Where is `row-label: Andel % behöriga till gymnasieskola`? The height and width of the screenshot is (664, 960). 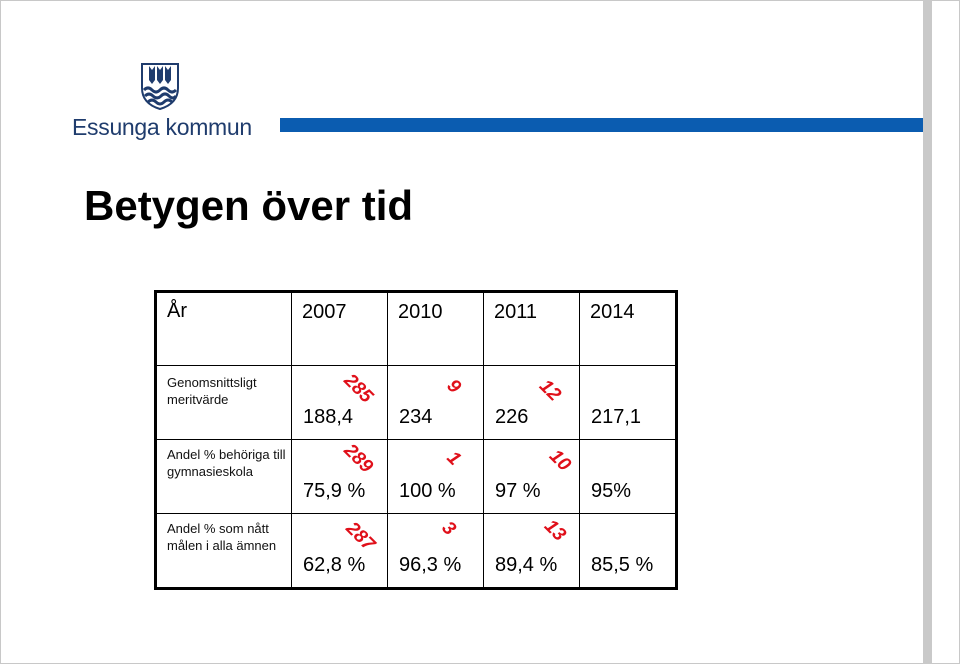
row-label: Andel % behöriga till gymnasieskola is located at coordinates (226, 463).